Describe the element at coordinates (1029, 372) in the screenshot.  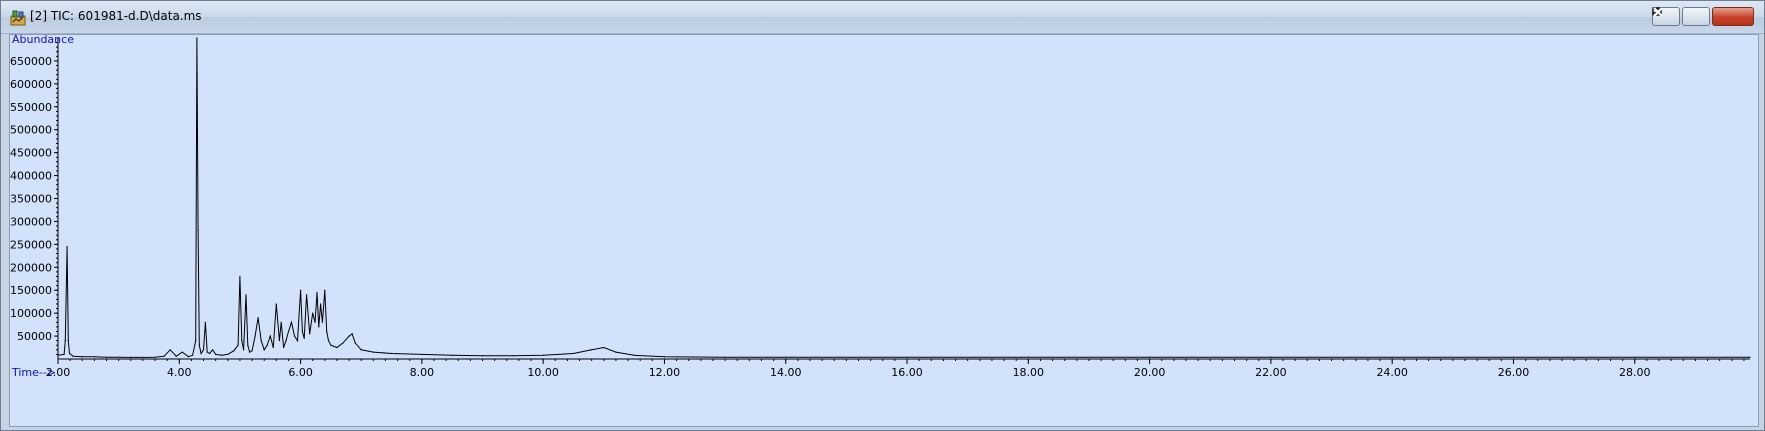
I see `x-tick-label: 18.00` at that location.